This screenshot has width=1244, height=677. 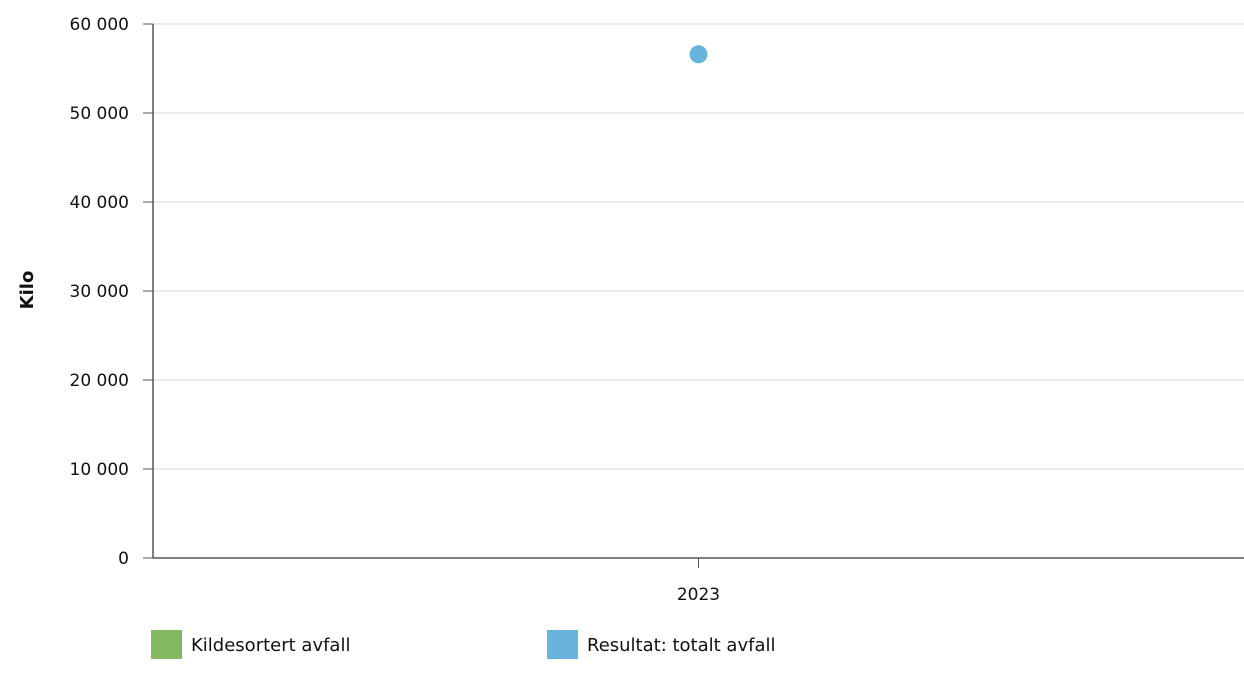 I want to click on y-tick-label: 20 000, so click(x=99, y=381).